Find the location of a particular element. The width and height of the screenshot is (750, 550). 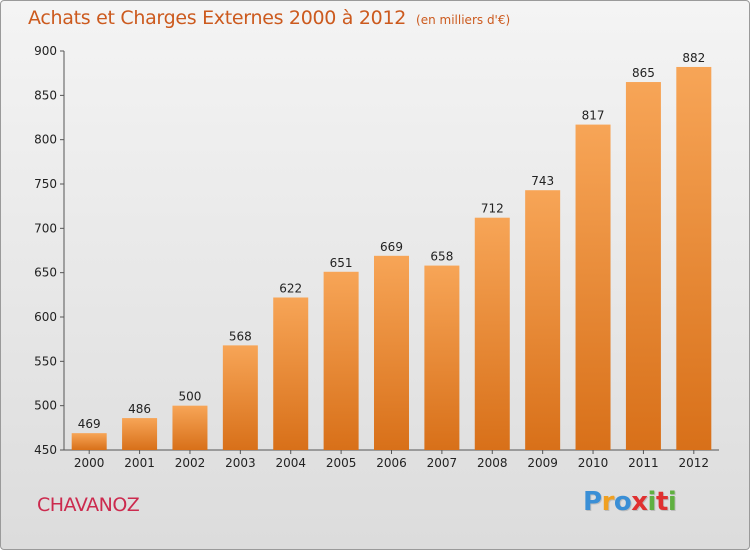

chart-title: Achats et Charges Externes 2000 à 2012 is located at coordinates (217, 18).